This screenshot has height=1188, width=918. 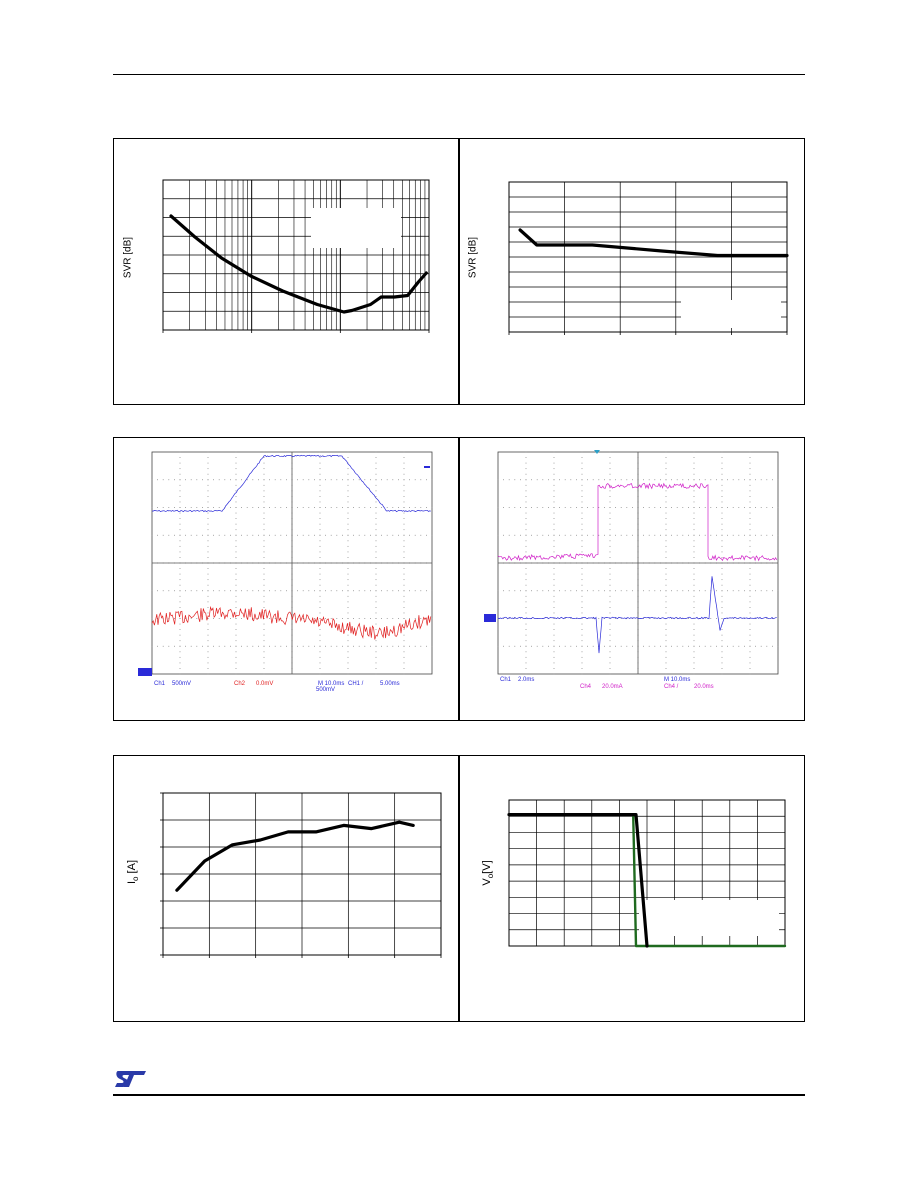 What do you see at coordinates (709, 918) in the screenshot?
I see `legend-box` at bounding box center [709, 918].